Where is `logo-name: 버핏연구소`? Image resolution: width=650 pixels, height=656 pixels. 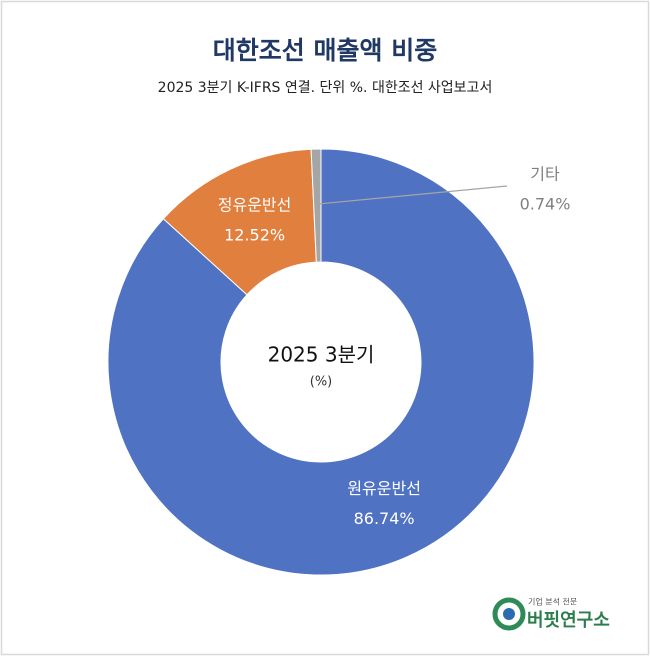 logo-name: 버핏연구소 is located at coordinates (568, 620).